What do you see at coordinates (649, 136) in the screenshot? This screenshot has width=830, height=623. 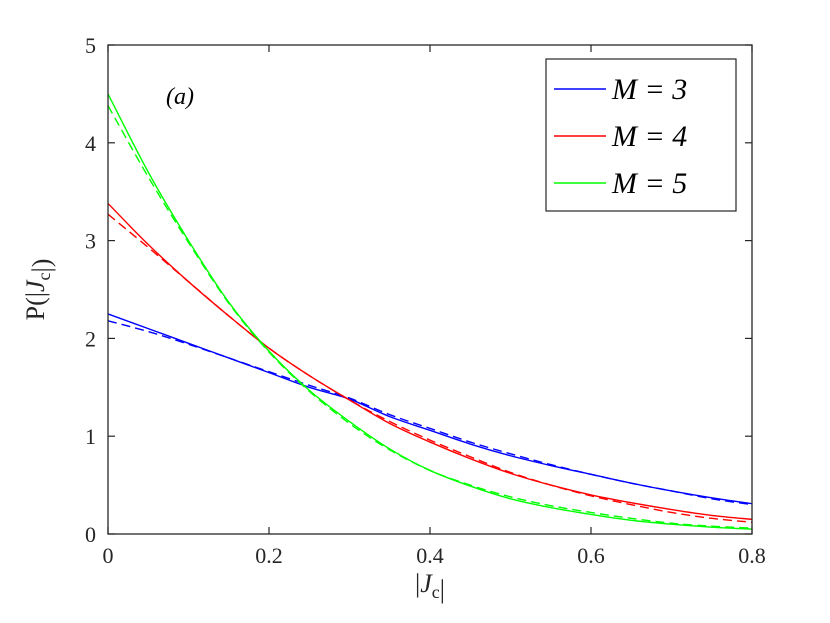 I see `legend-label: M = 4` at bounding box center [649, 136].